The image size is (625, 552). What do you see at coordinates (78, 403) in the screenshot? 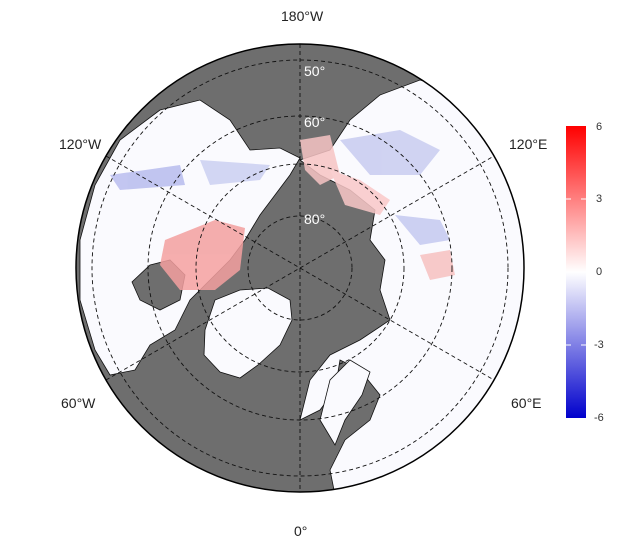
I see `lon-label-60w: 60°W` at bounding box center [78, 403].